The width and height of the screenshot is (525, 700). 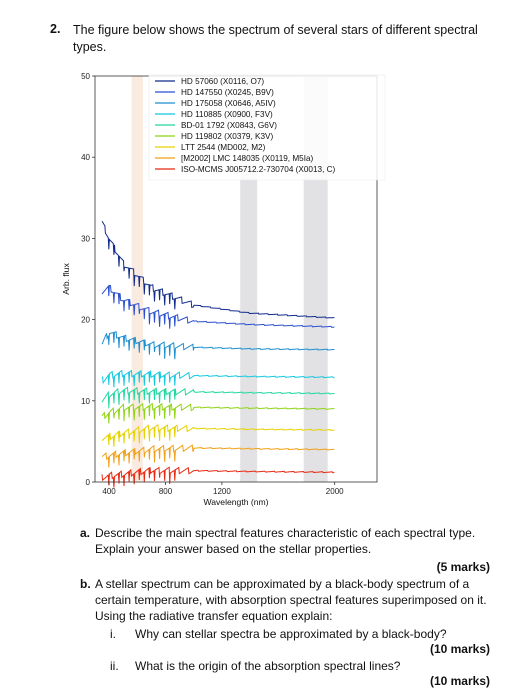 I want to click on question-number: 2., so click(x=55, y=29).